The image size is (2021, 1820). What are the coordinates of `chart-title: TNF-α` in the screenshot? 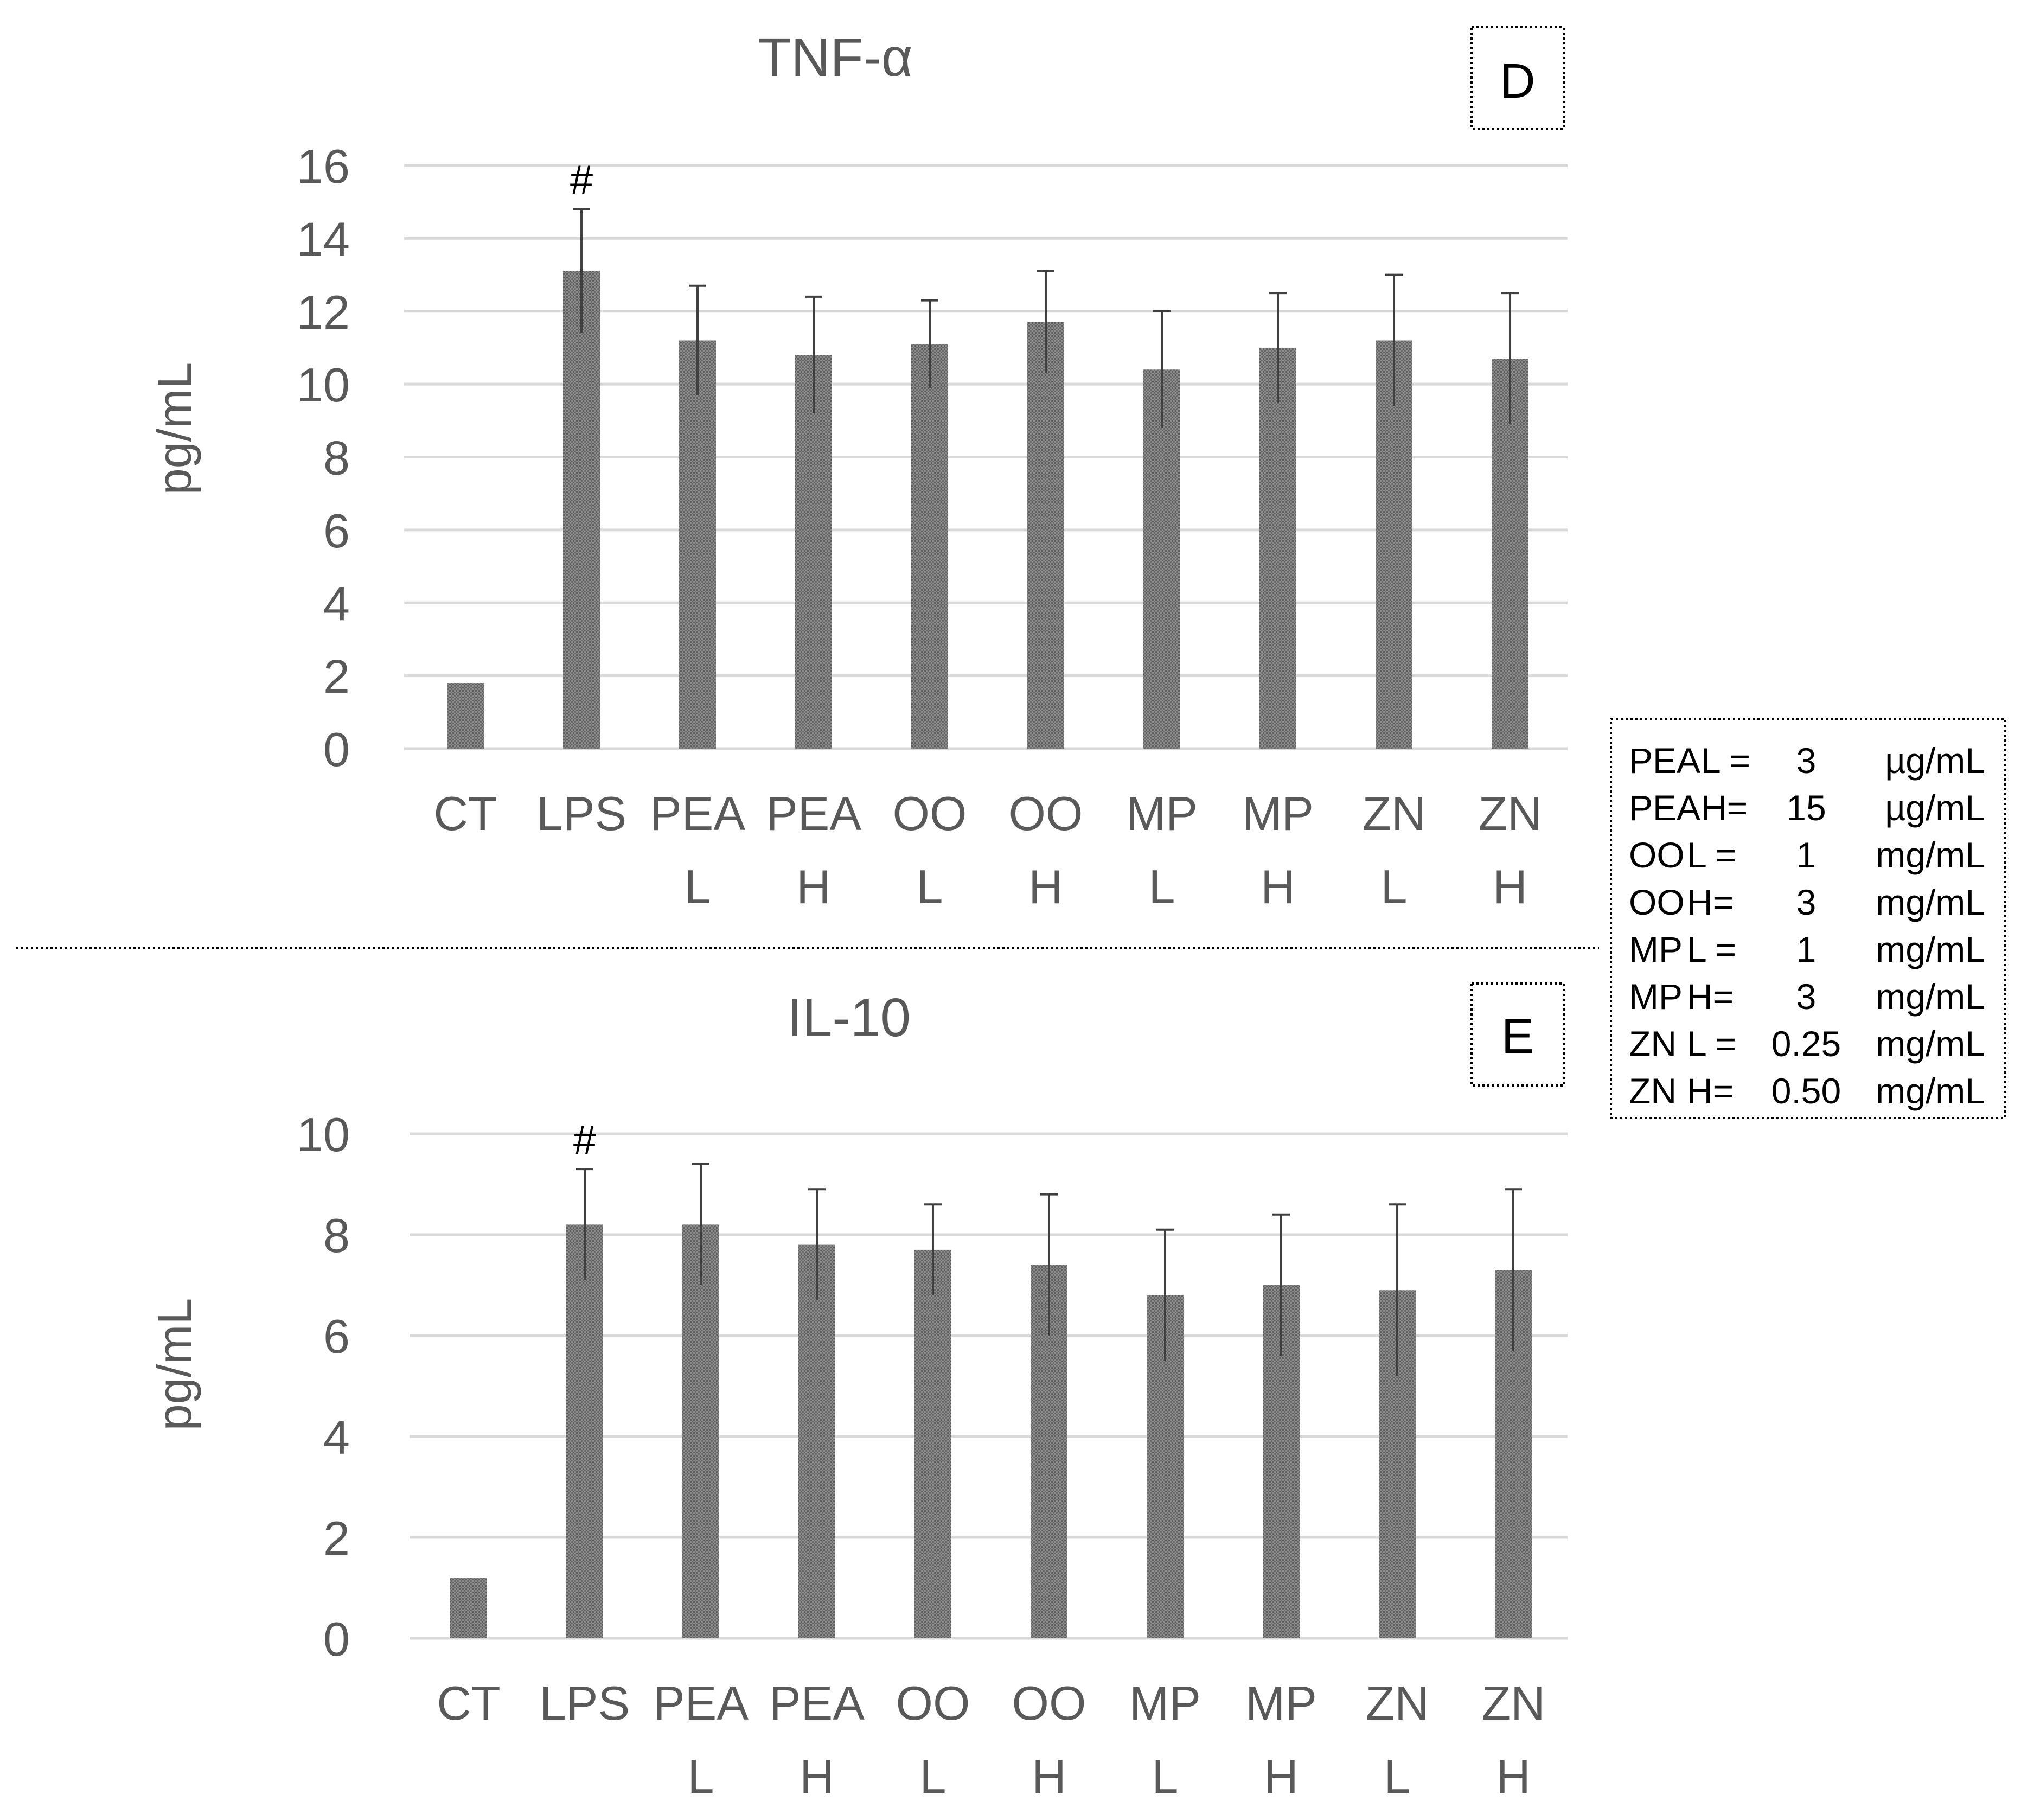 It's located at (835, 57).